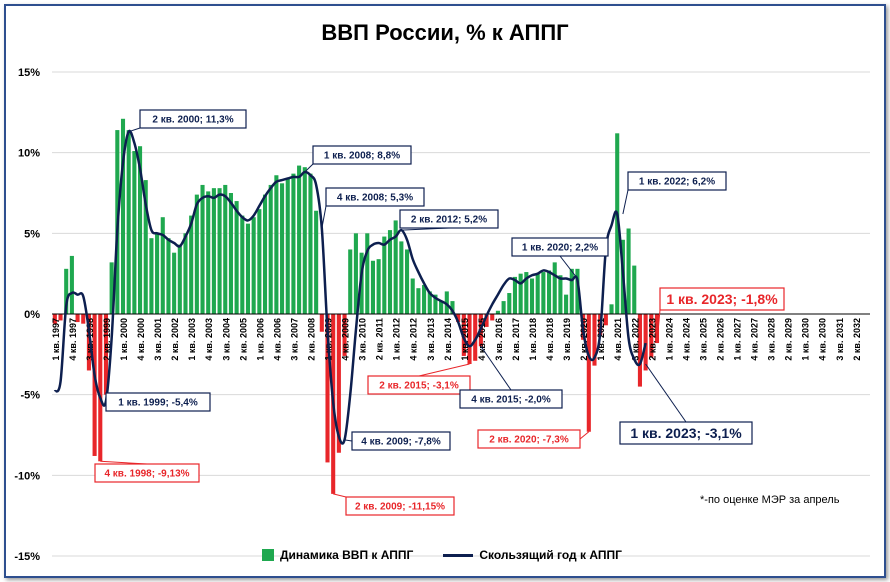  I want to click on x-tick-label: 4 кв. 2012, so click(414, 339).